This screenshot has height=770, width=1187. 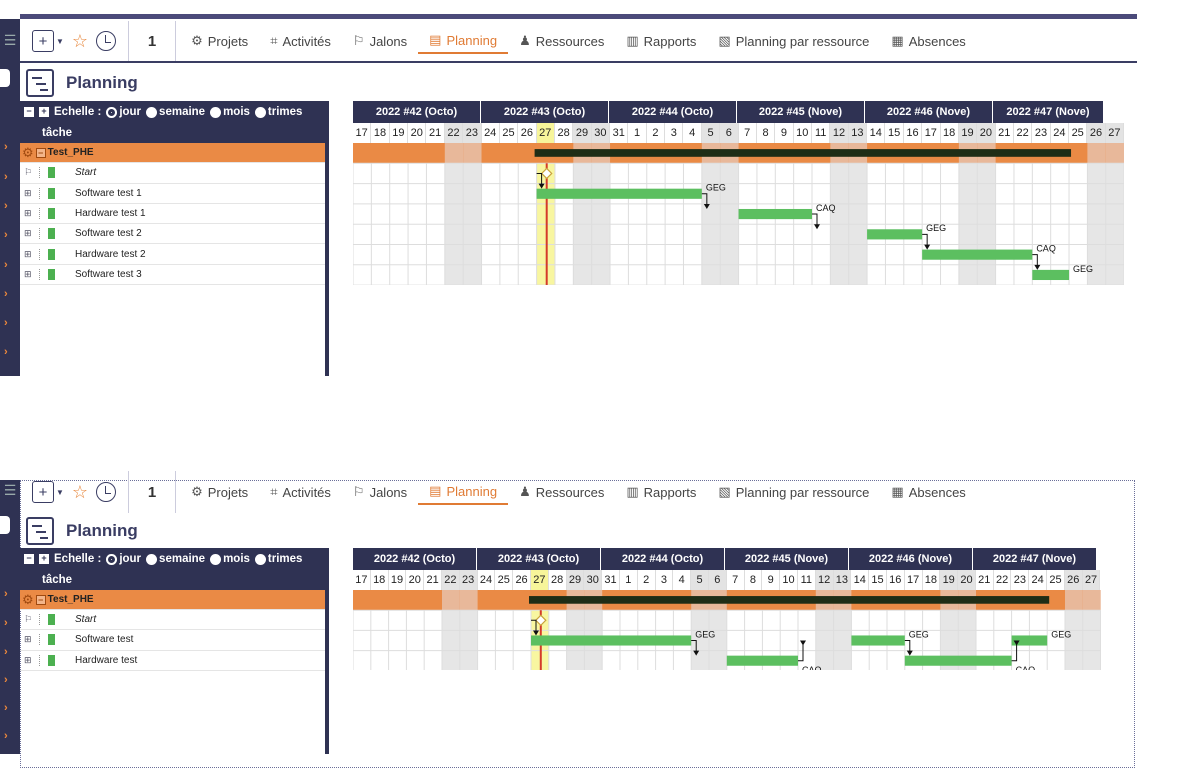 I want to click on resource-planning-icon: ▧, so click(x=724, y=40).